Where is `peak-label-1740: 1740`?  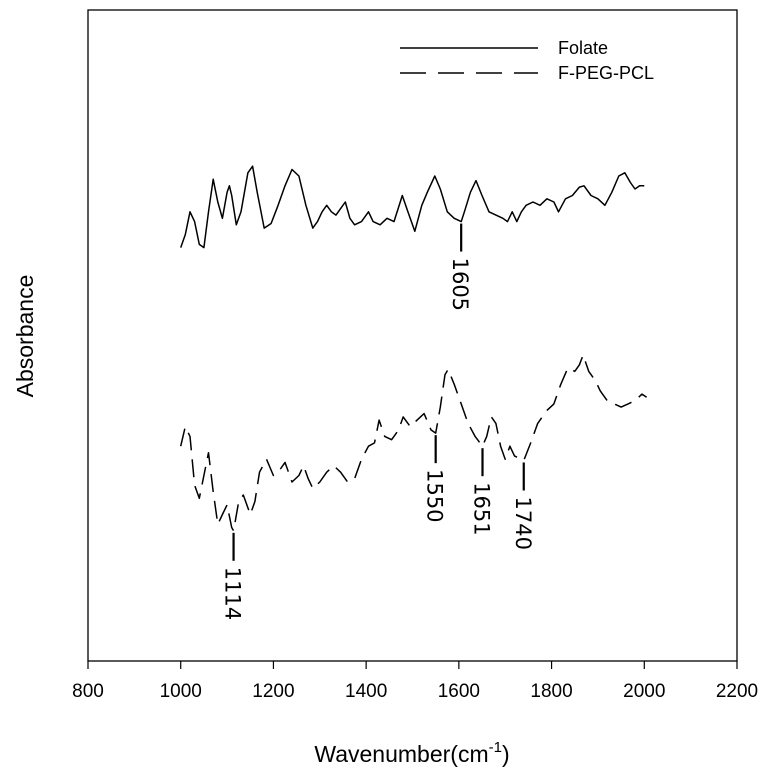 peak-label-1740: 1740 is located at coordinates (523, 523).